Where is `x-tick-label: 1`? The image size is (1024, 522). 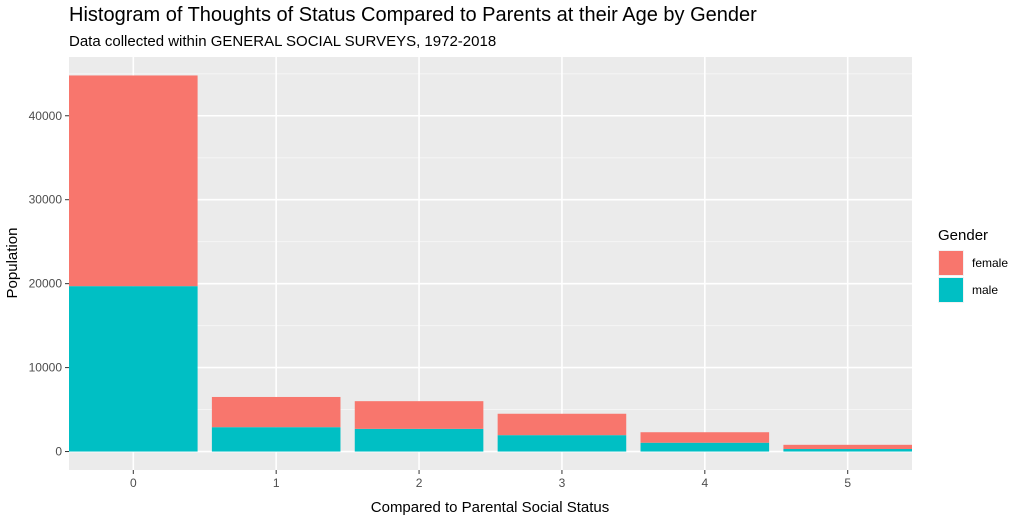 x-tick-label: 1 is located at coordinates (276, 483).